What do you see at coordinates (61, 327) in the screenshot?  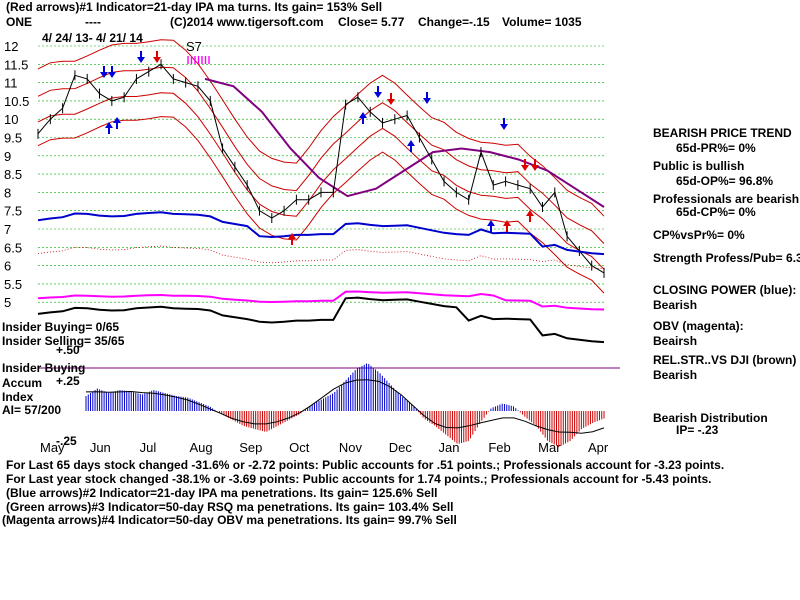 I see `insider-buying-count: Insider Buying= 0/65` at bounding box center [61, 327].